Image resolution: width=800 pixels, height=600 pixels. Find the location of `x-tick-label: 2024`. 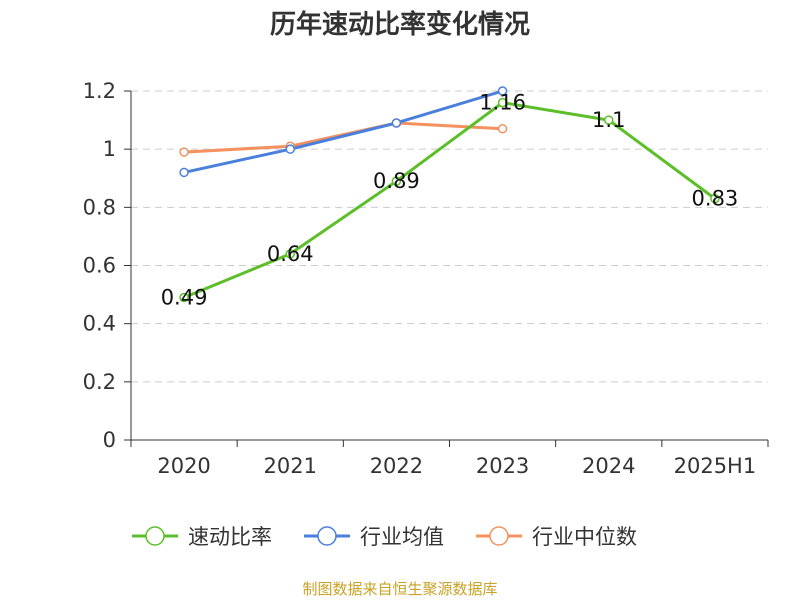

x-tick-label: 2024 is located at coordinates (608, 466).